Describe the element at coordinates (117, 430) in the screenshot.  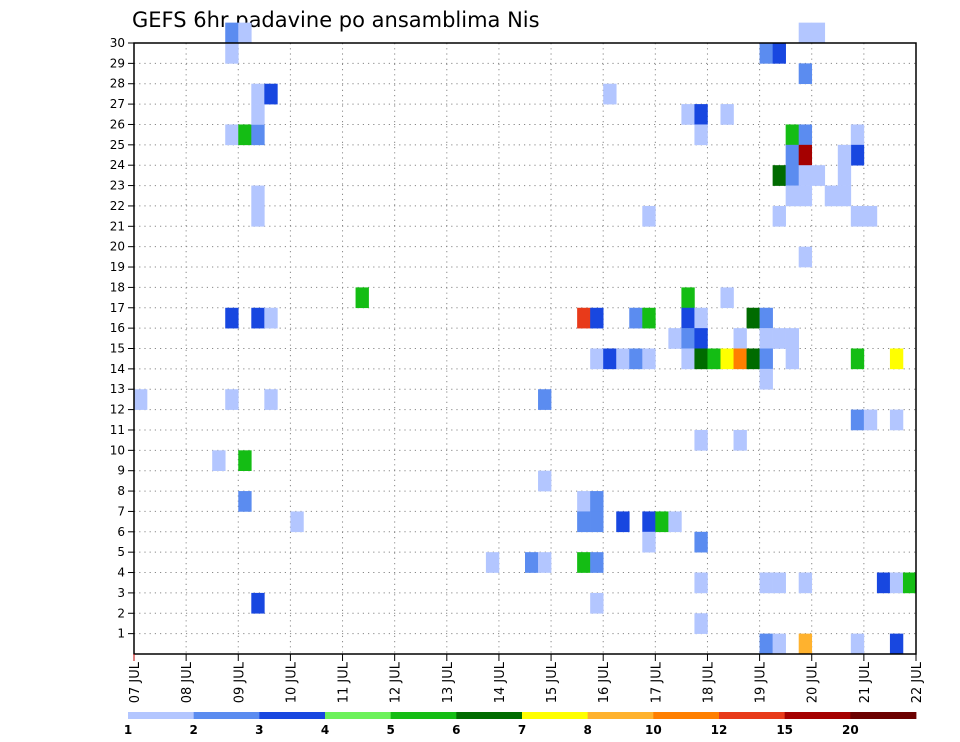
I see `y-tick-label: 11` at that location.